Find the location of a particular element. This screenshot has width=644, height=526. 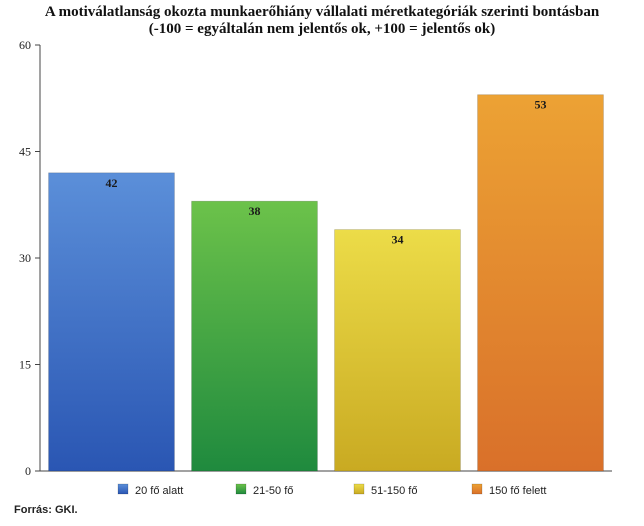

legend-label: 51-150 fő is located at coordinates (394, 491).